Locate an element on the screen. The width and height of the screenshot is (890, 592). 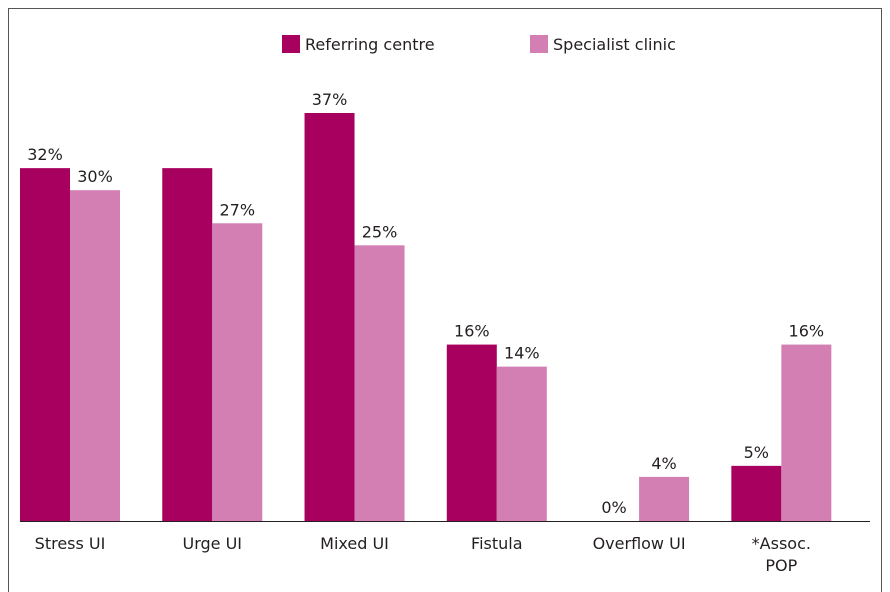
legend-label: Specialist clinic is located at coordinates (614, 44).